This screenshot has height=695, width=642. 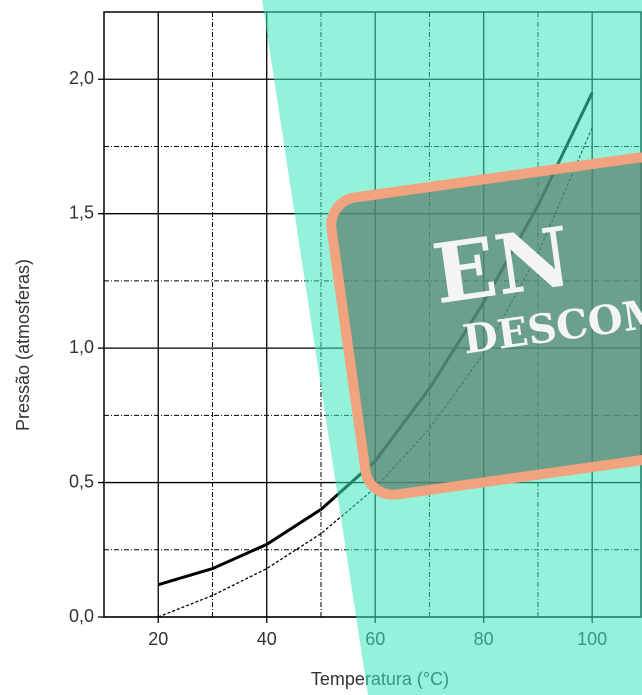 I want to click on y-tick-label: 2,0, so click(x=81, y=78).